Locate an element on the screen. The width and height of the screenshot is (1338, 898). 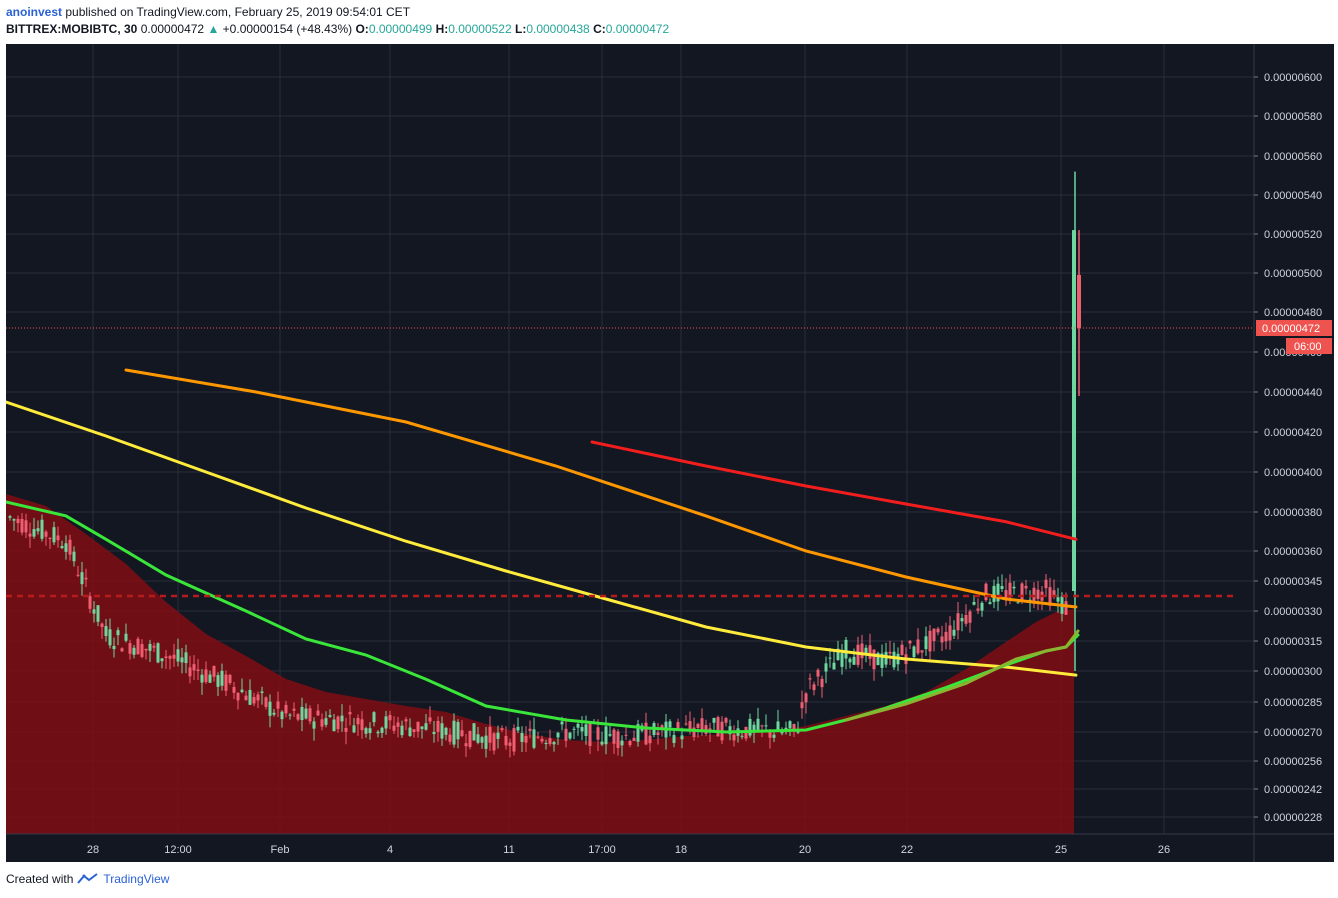
symbol-label: BITTREX:MOBIBTC, 30 is located at coordinates (72, 29).